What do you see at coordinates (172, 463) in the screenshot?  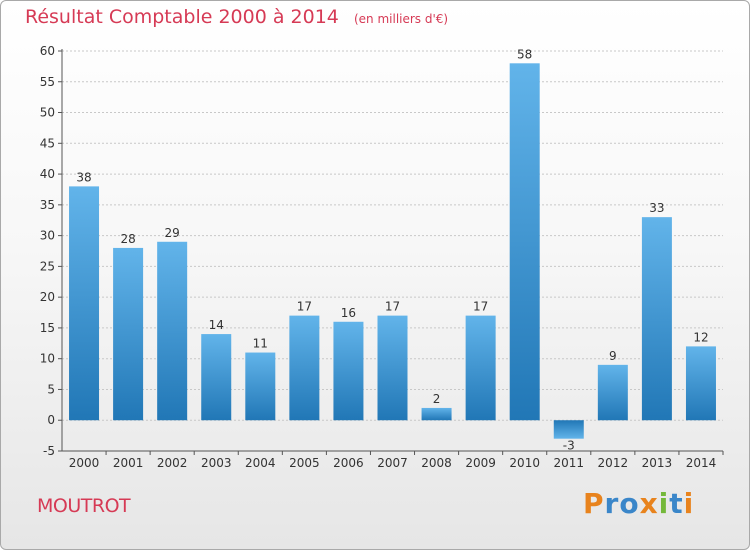 I see `x-tick-label-2002: 2002` at bounding box center [172, 463].